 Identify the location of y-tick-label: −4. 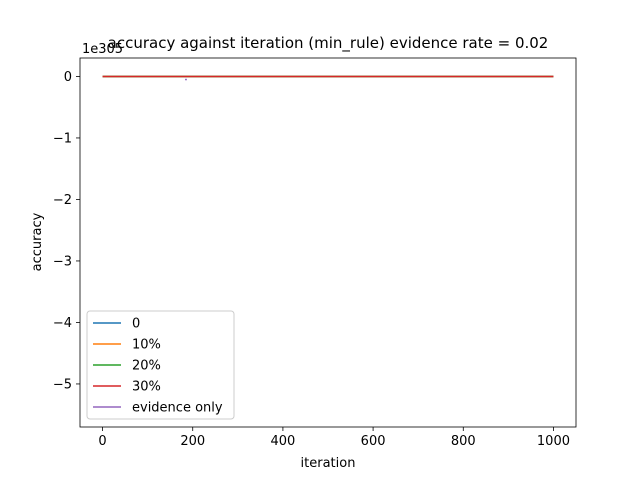
(62, 323).